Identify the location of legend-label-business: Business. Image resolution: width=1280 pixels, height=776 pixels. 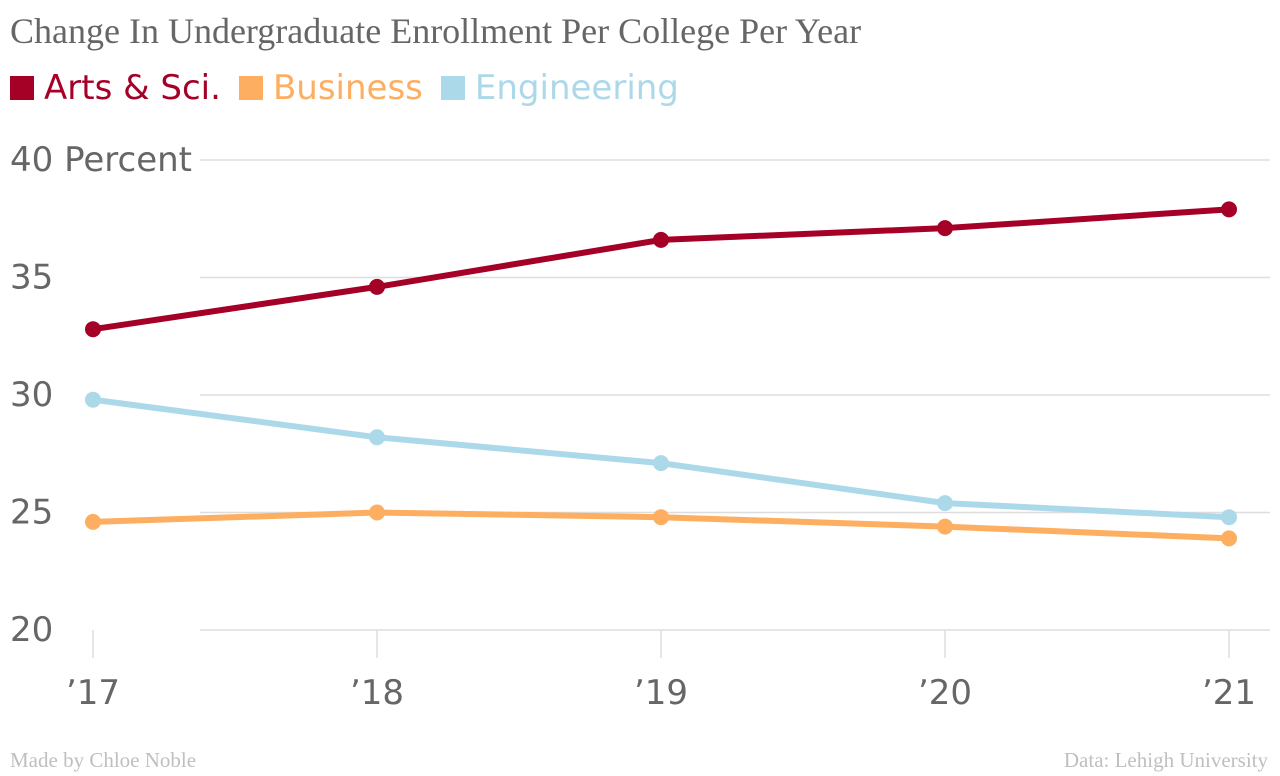
(347, 88).